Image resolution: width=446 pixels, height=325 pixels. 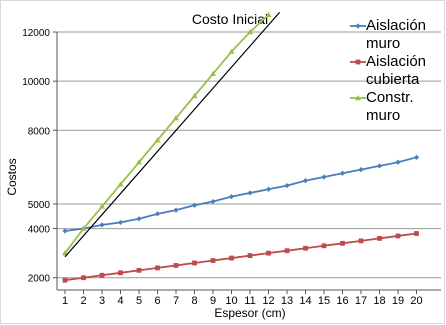 What do you see at coordinates (383, 43) in the screenshot?
I see `legend-label-0-1: muro` at bounding box center [383, 43].